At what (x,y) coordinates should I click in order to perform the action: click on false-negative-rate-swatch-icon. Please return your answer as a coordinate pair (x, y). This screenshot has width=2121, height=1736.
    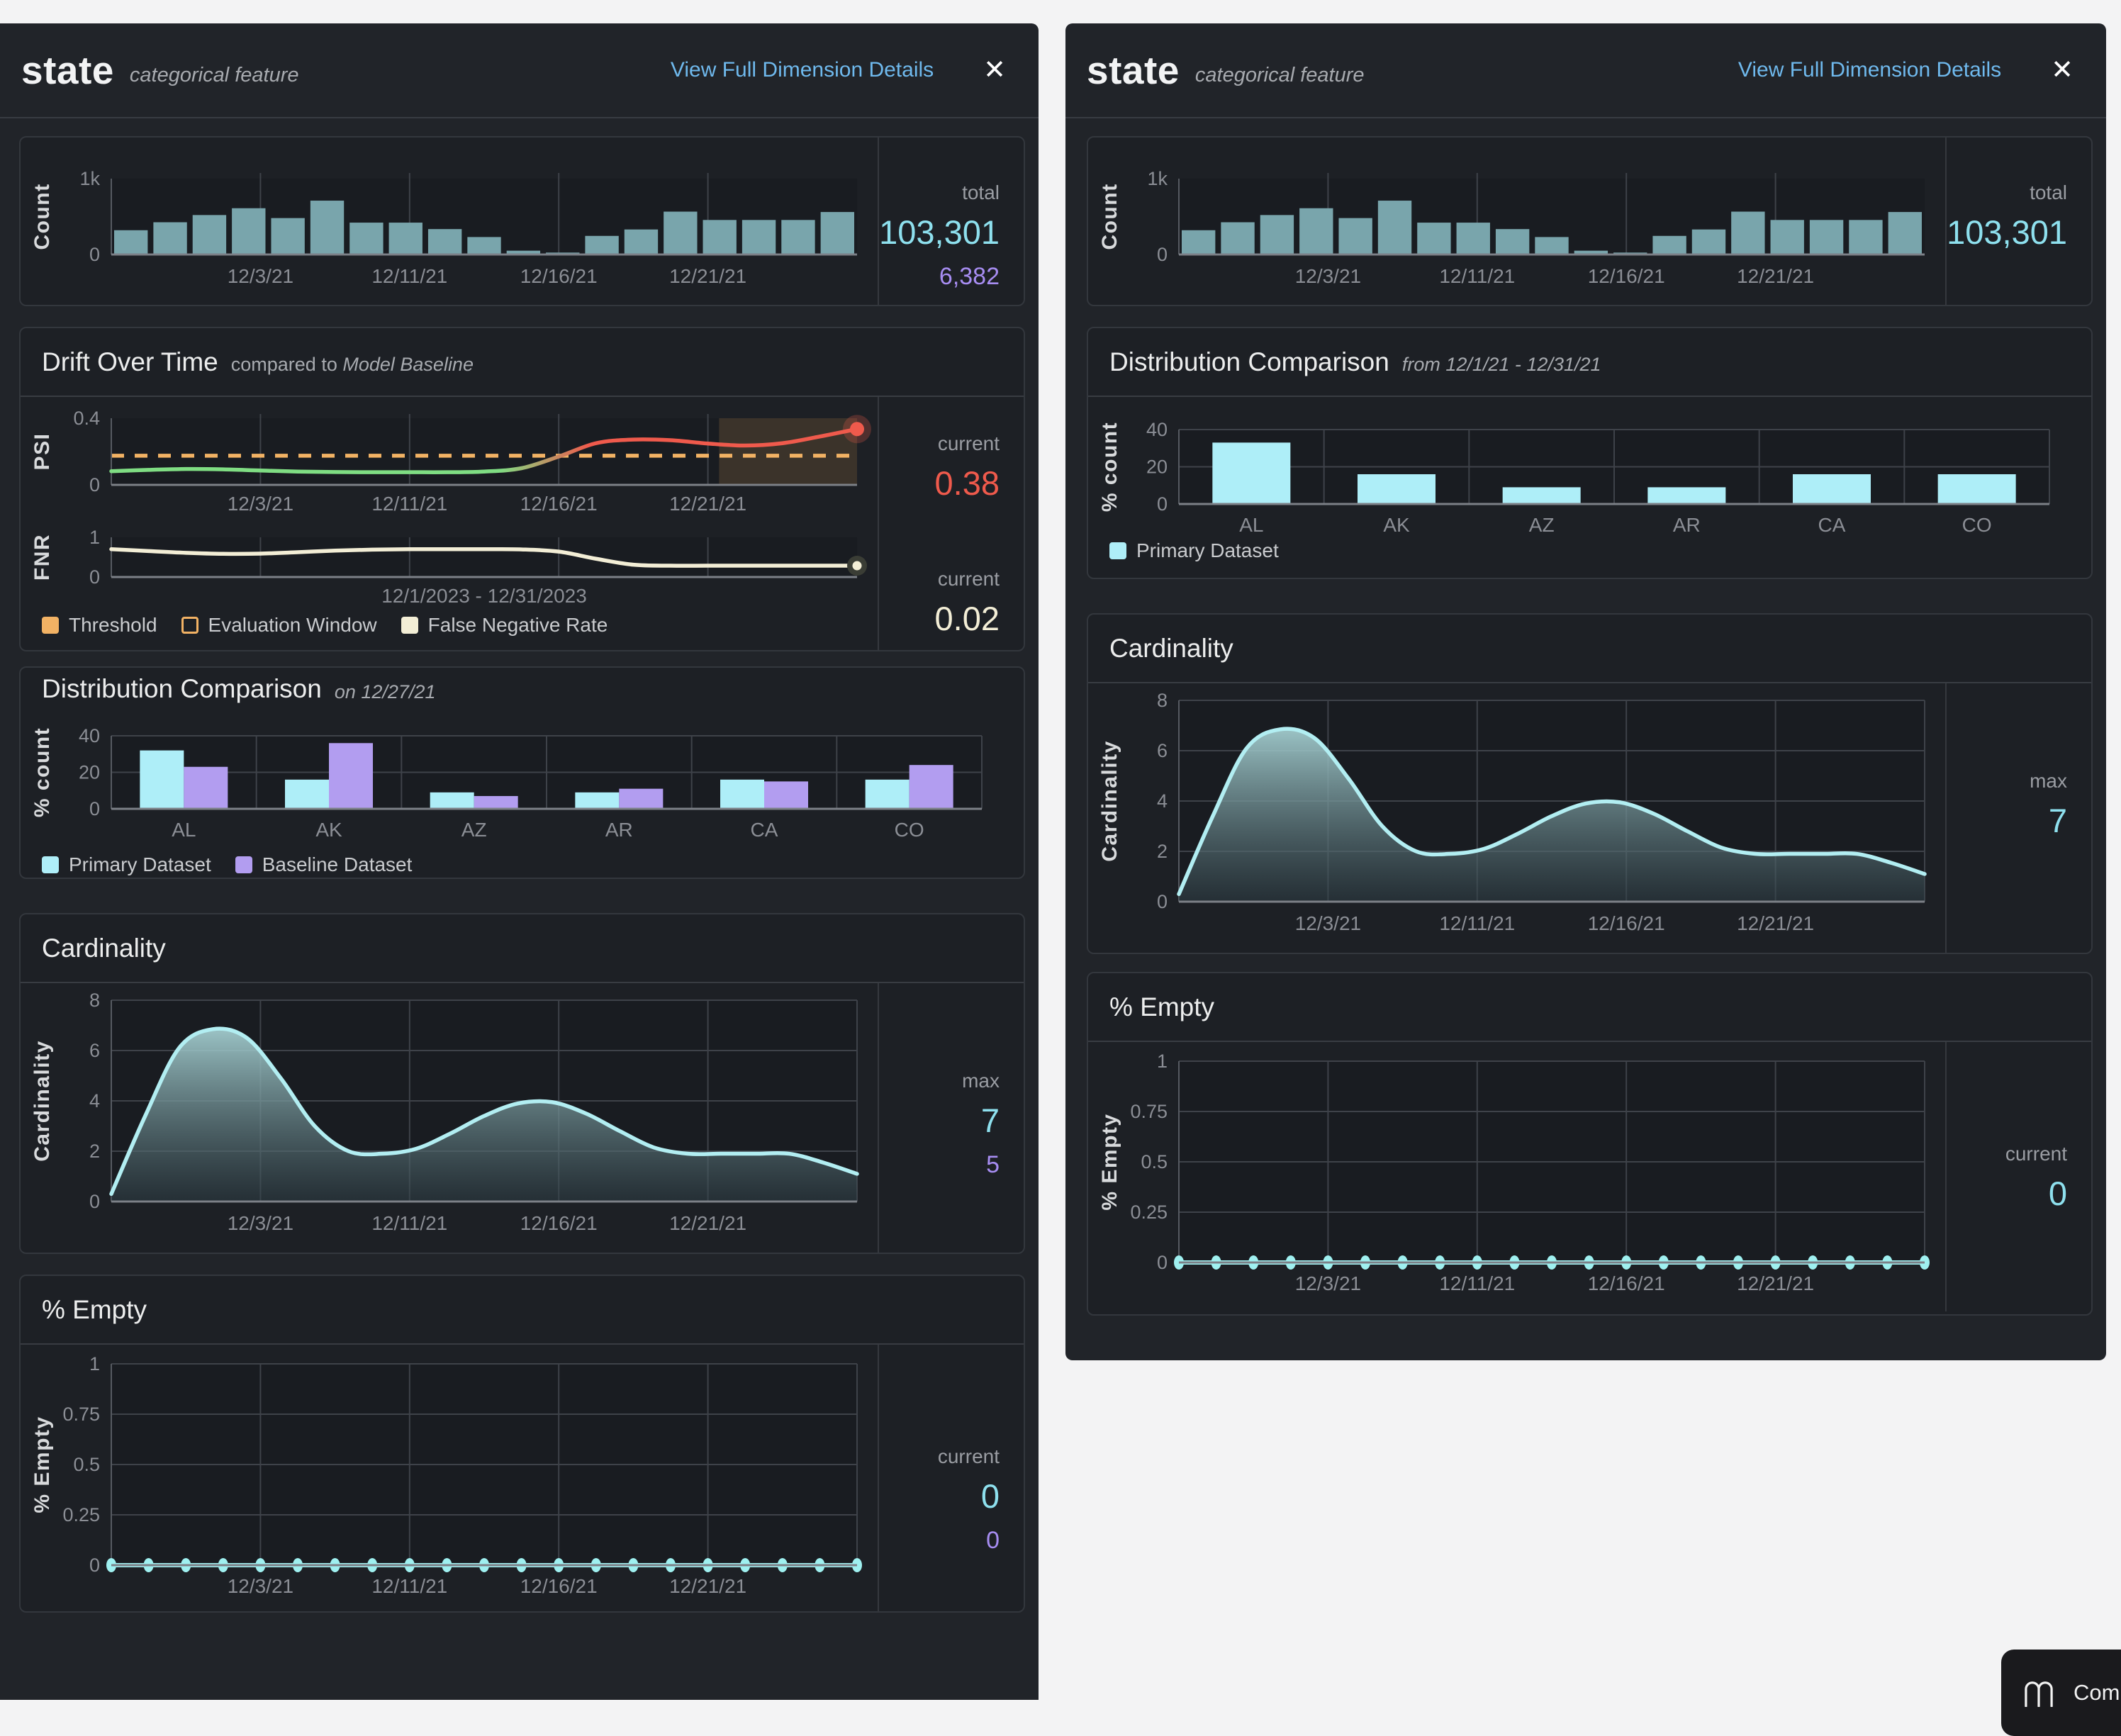
    Looking at the image, I should click on (409, 625).